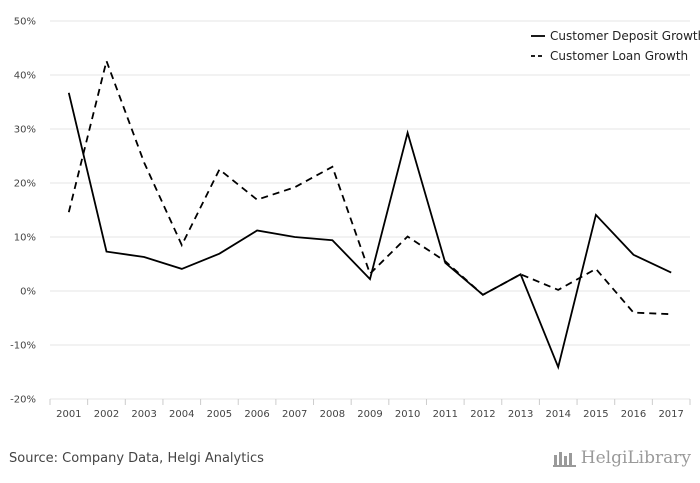  I want to click on library-icon, so click(564, 459).